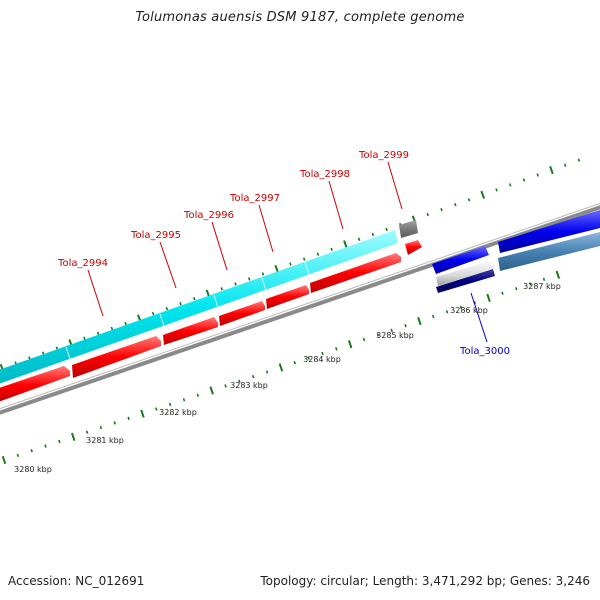  What do you see at coordinates (324, 174) in the screenshot?
I see `gene-label: Tola_2998` at bounding box center [324, 174].